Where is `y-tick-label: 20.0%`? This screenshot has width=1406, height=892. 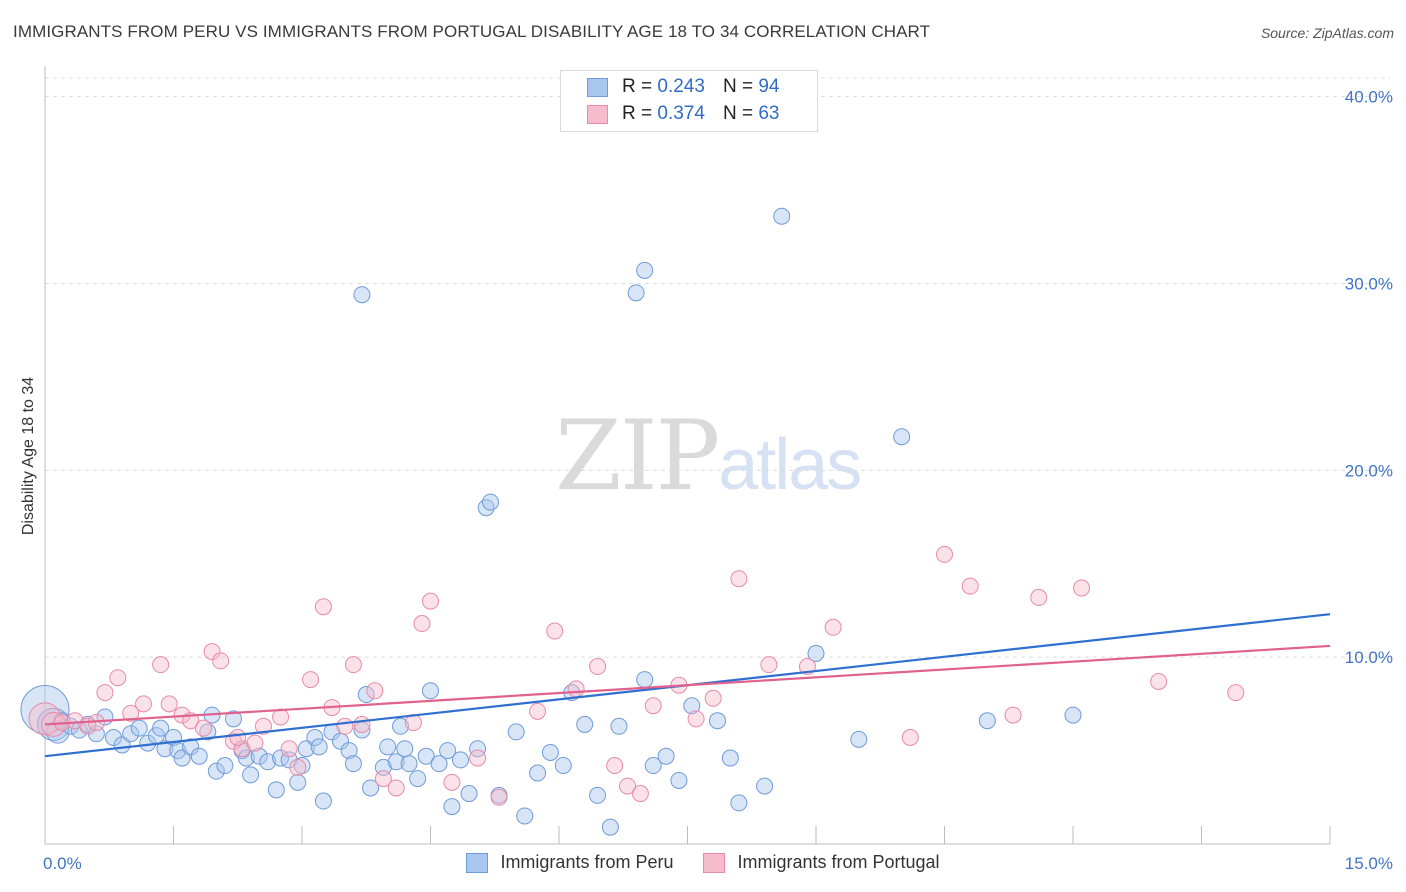
y-tick-label: 20.0% is located at coordinates (1369, 470).